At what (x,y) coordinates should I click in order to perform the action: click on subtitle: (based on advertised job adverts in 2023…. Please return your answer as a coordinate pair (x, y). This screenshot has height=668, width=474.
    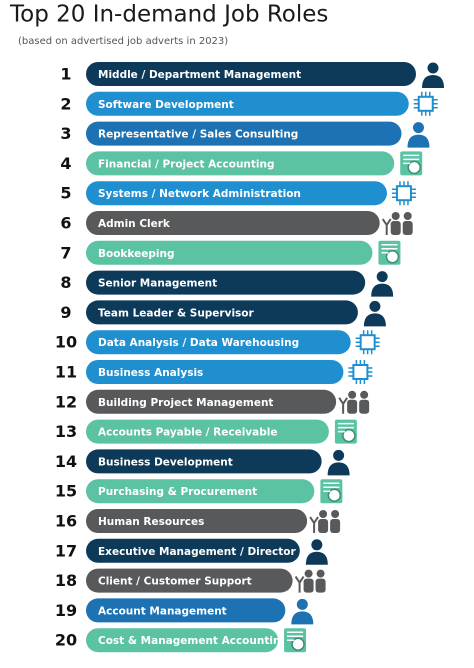
    Looking at the image, I should click on (123, 41).